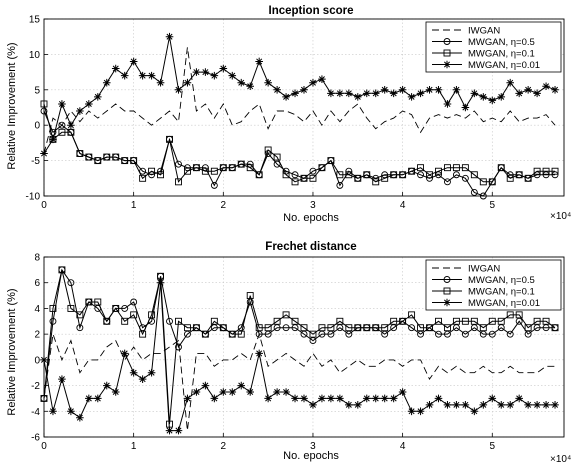 This screenshot has height=466, width=579. Describe the element at coordinates (35, 412) in the screenshot. I see `y-tick-label: -4` at that location.